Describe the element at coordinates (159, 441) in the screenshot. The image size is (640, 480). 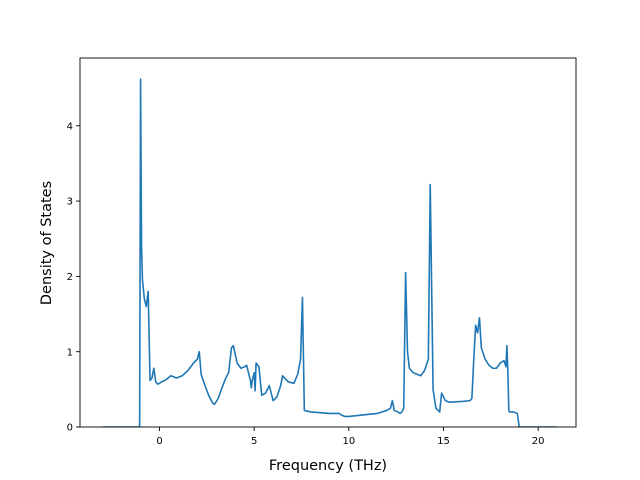
I see `x-tick-label: 0` at that location.